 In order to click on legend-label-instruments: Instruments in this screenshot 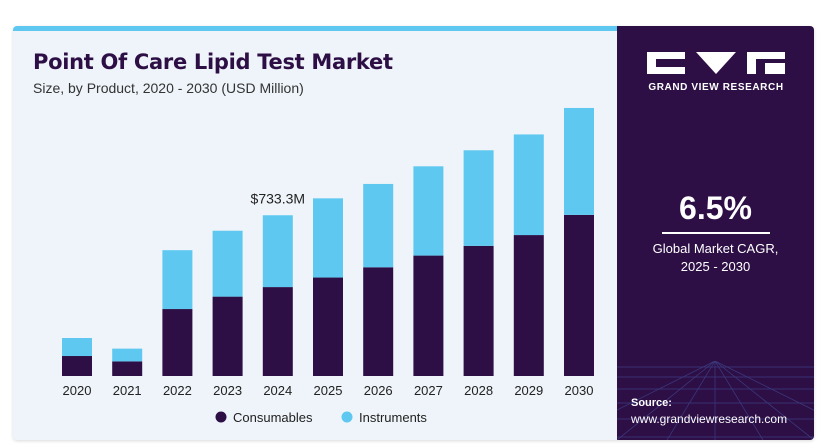, I will do `click(393, 417)`.